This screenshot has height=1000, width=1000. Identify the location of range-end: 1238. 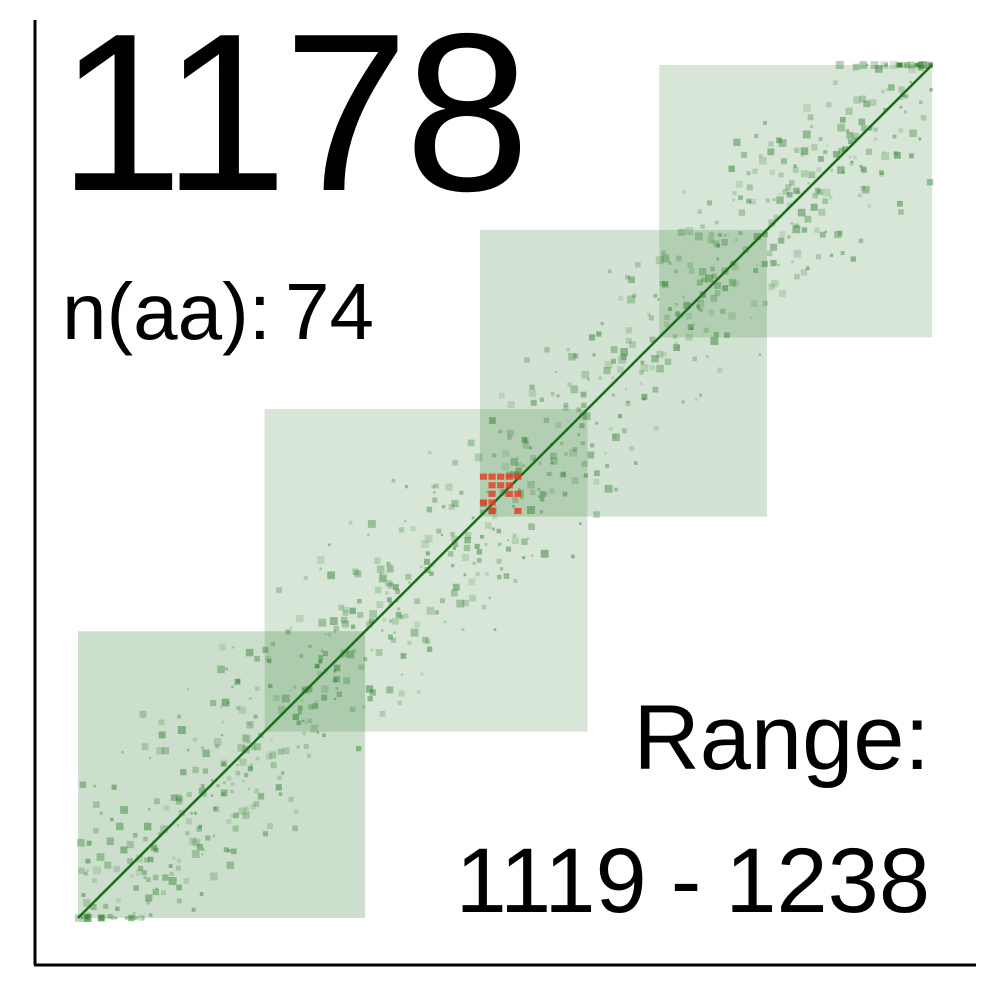
(827, 881).